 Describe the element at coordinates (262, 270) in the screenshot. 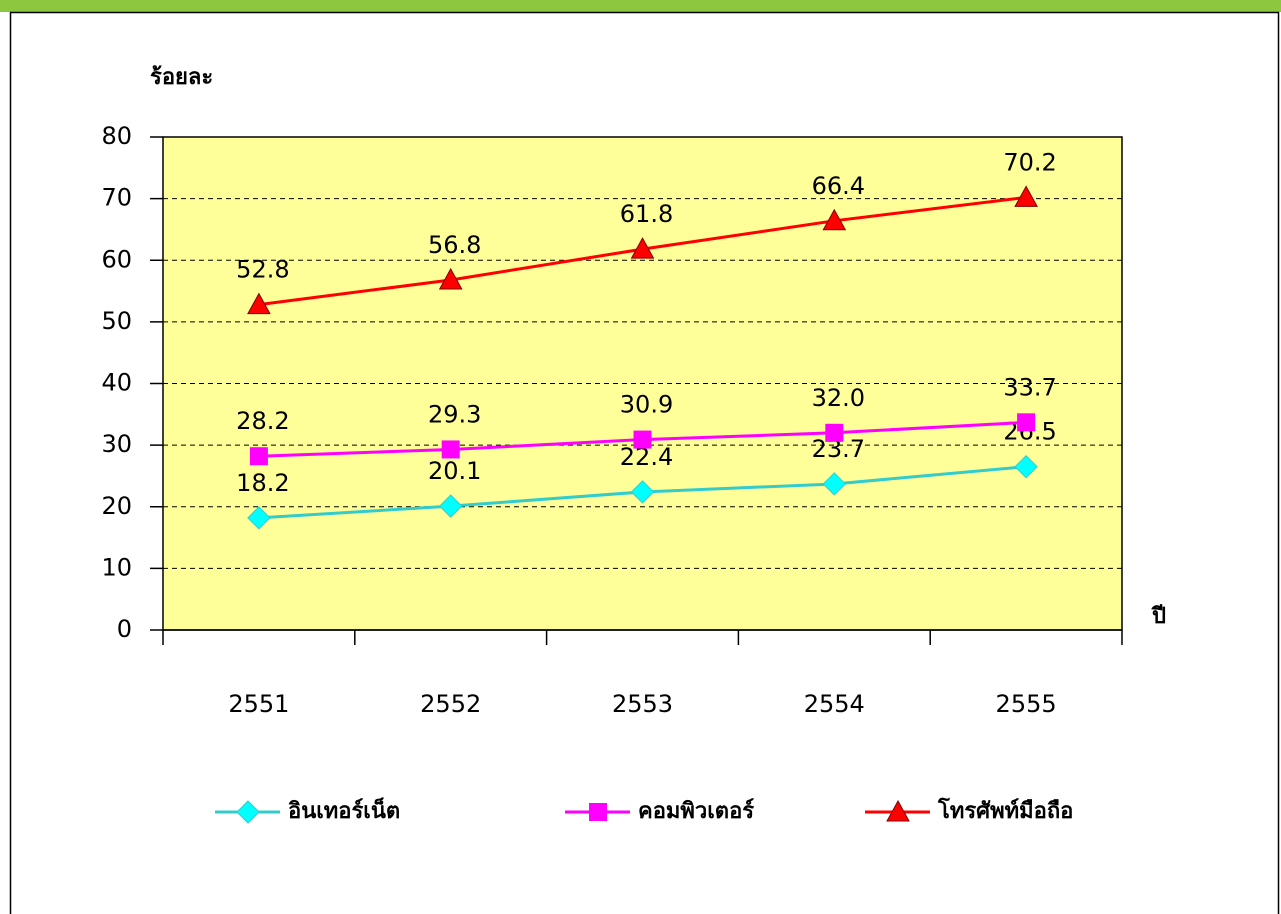

I see `data-label: 52.8` at that location.